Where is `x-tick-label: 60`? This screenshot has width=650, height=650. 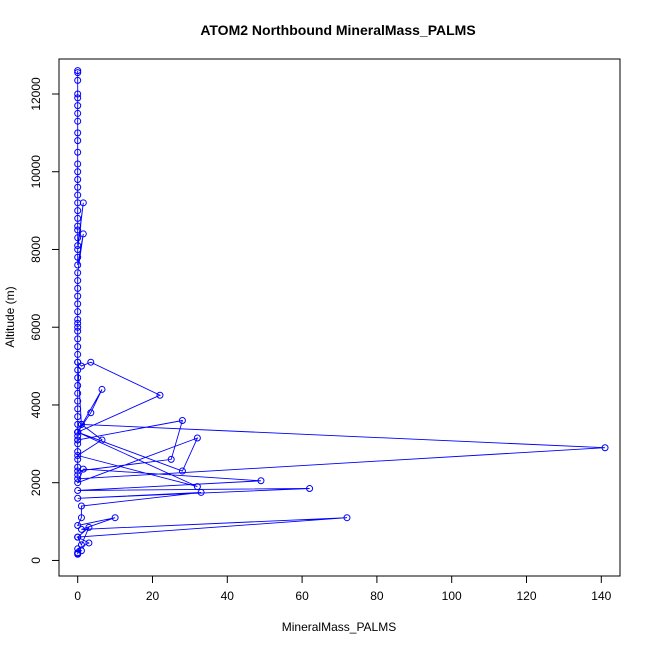
x-tick-label: 60 is located at coordinates (302, 596).